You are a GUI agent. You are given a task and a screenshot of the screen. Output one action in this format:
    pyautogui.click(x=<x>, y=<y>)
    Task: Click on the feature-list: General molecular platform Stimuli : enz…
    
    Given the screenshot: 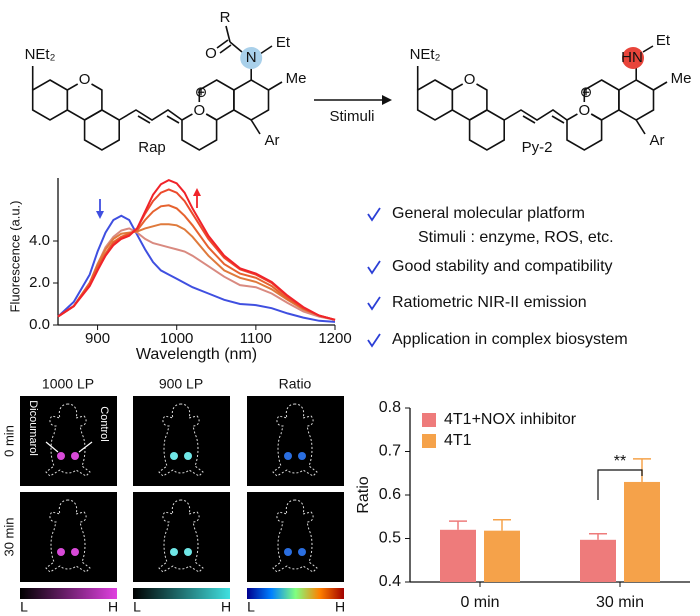 What is the action you would take?
    pyautogui.click(x=497, y=276)
    